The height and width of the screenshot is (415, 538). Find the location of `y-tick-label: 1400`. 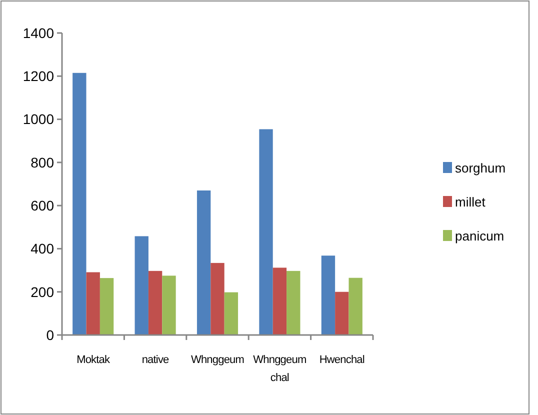

y-tick-label: 1400 is located at coordinates (38, 32).